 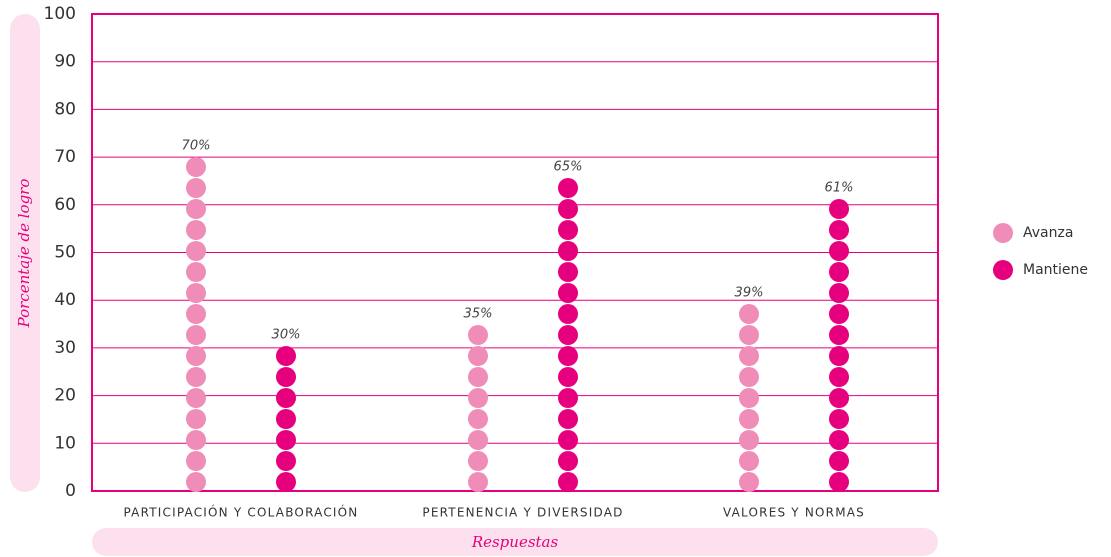 I want to click on y-tick-label: 0, so click(x=70, y=491).